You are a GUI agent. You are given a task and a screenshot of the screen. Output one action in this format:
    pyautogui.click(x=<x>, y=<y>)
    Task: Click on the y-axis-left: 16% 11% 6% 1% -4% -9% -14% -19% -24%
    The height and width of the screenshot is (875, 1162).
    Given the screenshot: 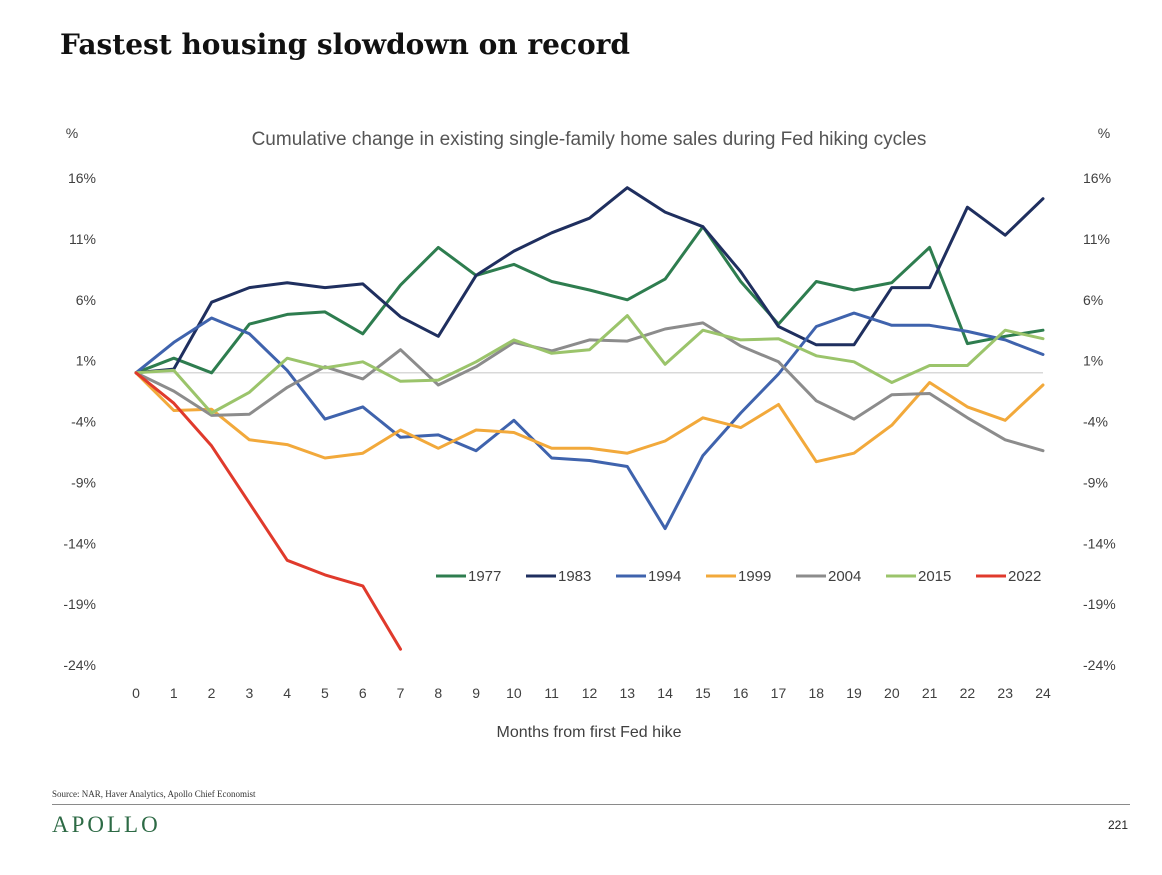 What is the action you would take?
    pyautogui.click(x=79, y=421)
    